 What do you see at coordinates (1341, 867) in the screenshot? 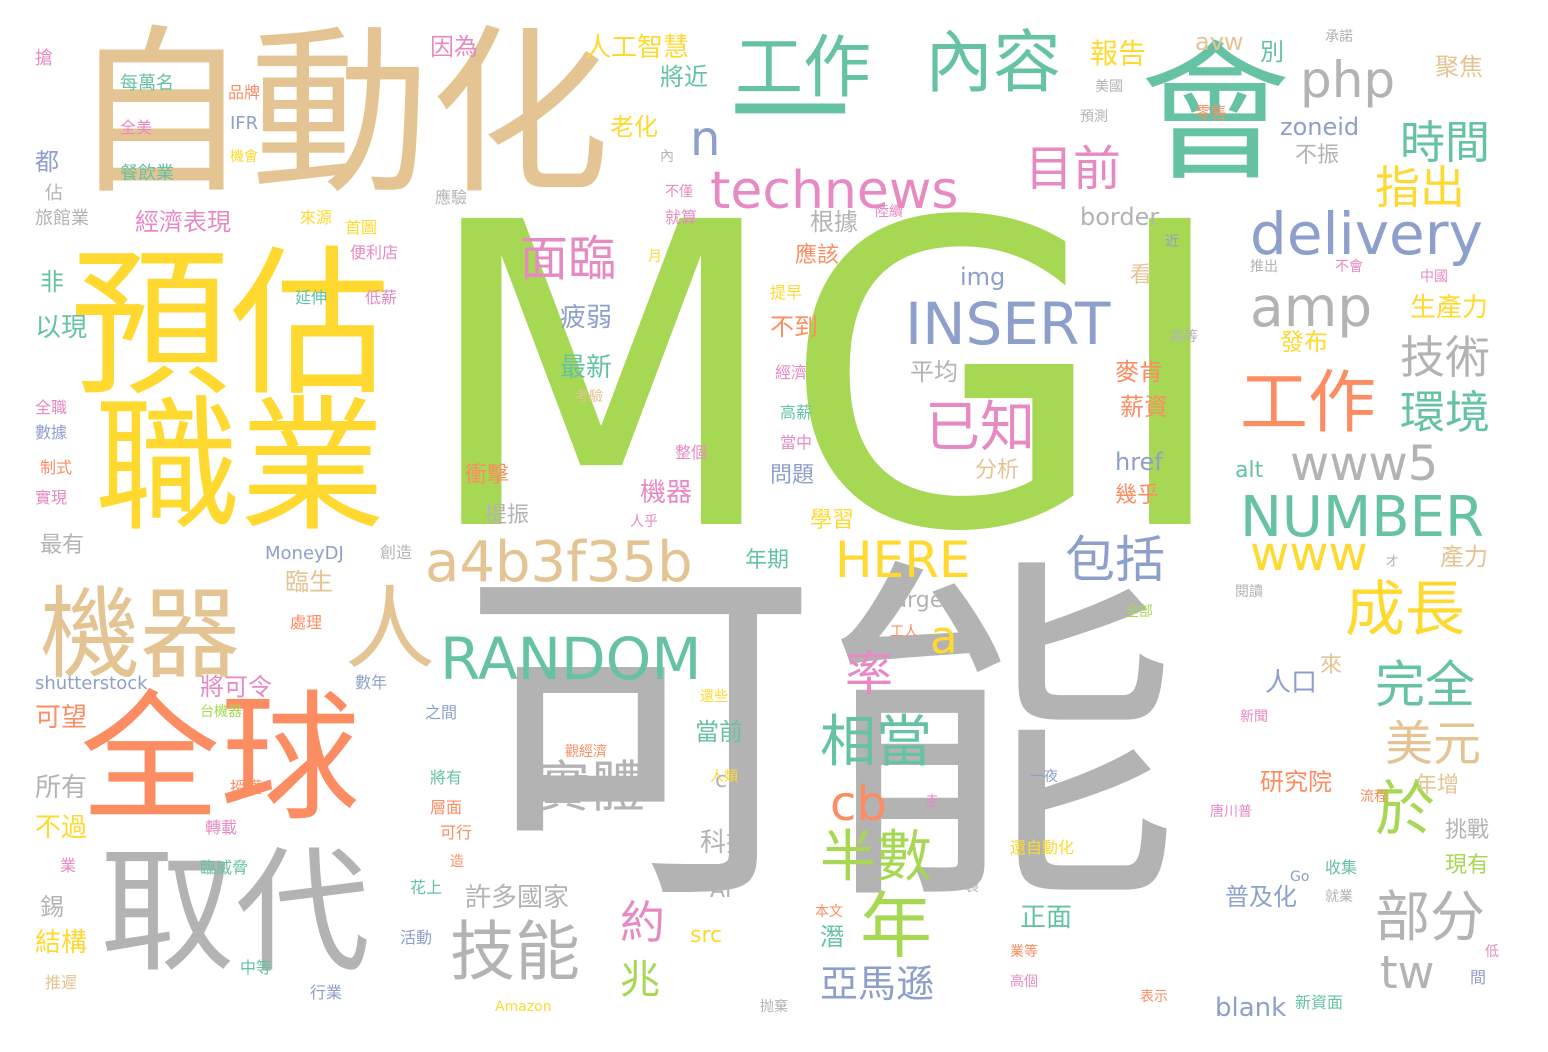
I see `word-cloud-word: 收集` at bounding box center [1341, 867].